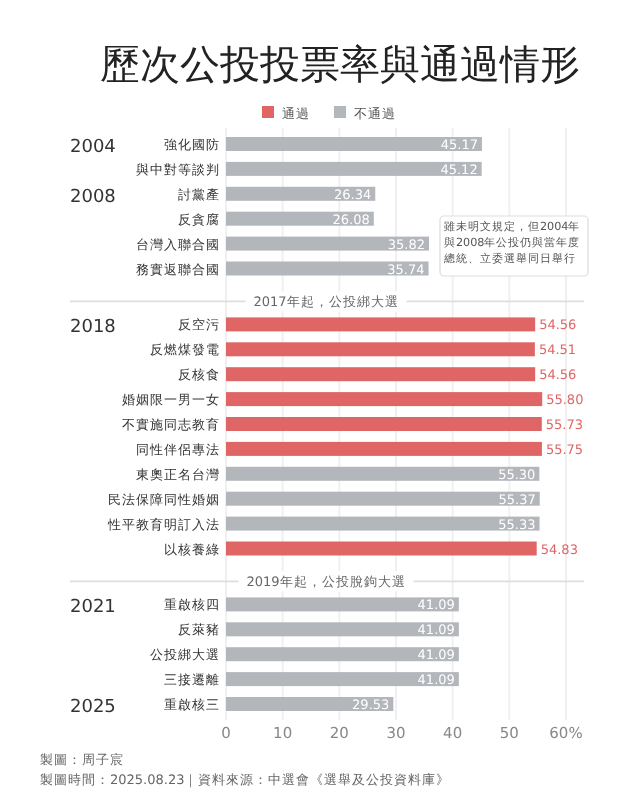 The width and height of the screenshot is (640, 800). I want to click on text: 2004, so click(93, 148).